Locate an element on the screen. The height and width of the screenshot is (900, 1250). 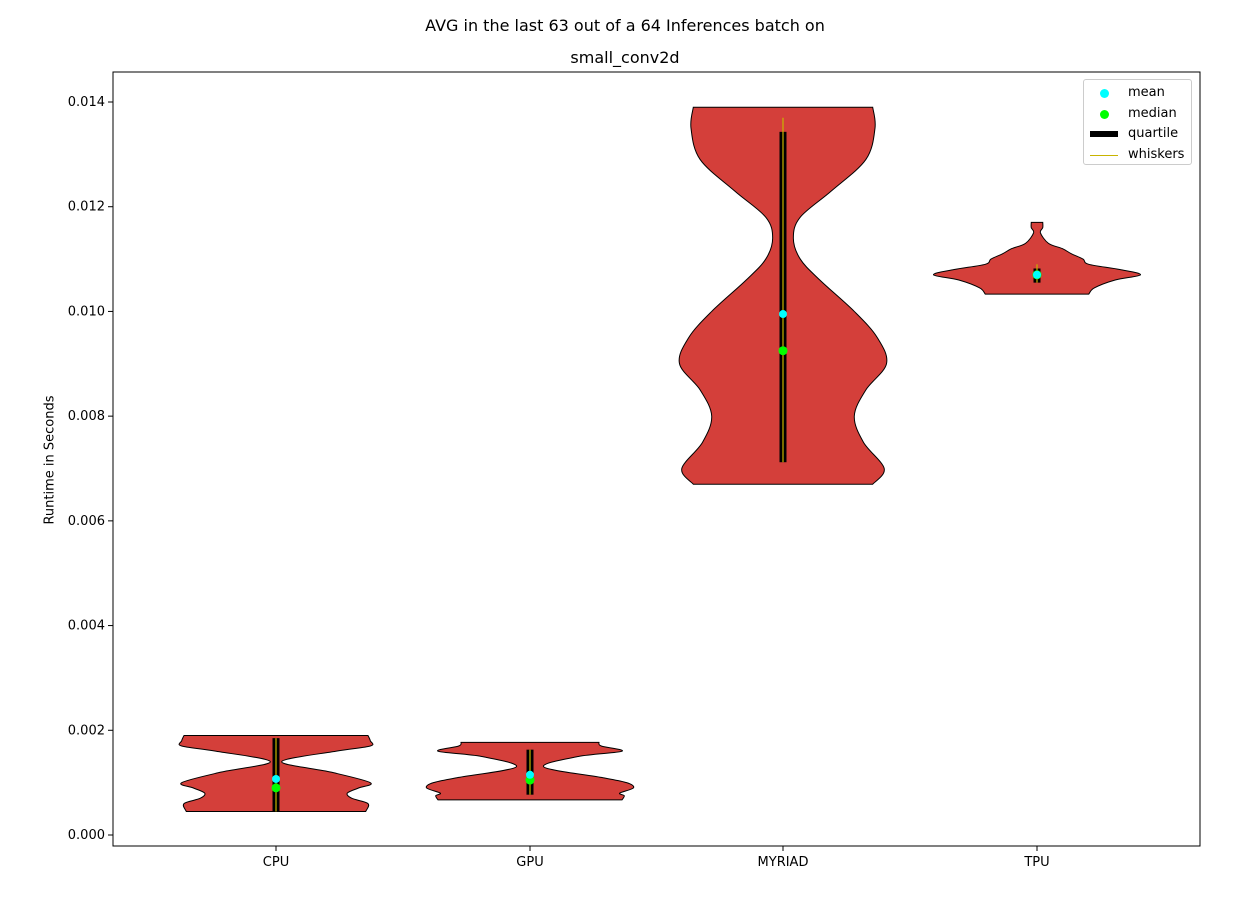
legend: mean median quartile whiskers is located at coordinates (1137, 122).